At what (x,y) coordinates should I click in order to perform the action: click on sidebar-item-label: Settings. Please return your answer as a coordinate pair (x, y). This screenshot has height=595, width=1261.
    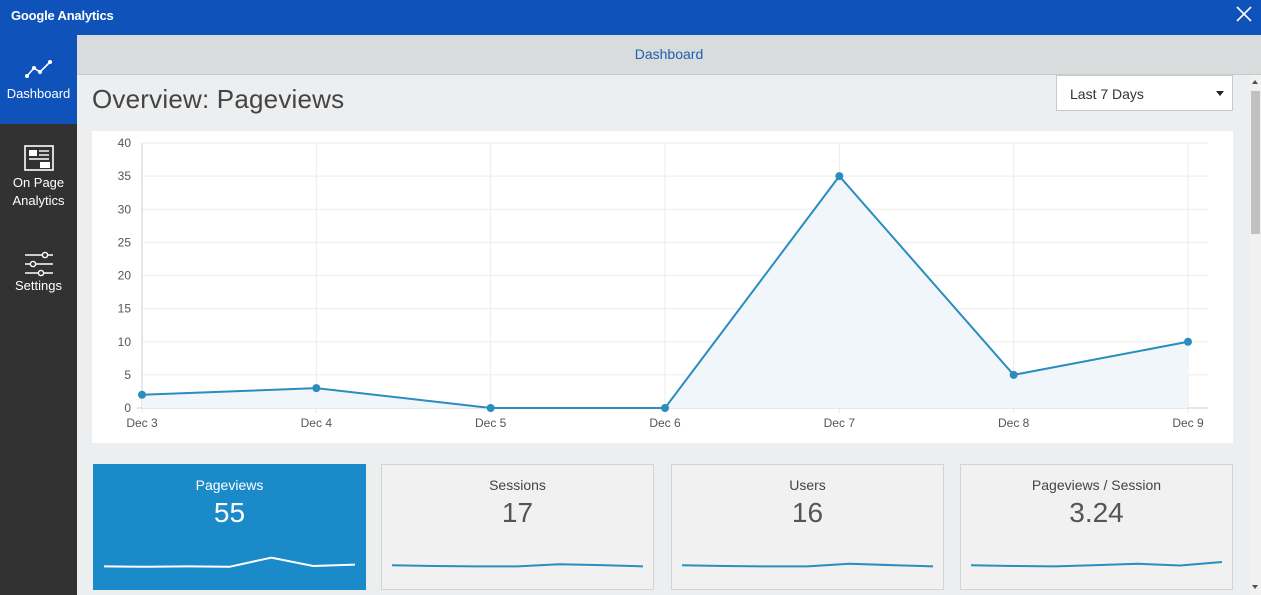
    Looking at the image, I should click on (38, 285).